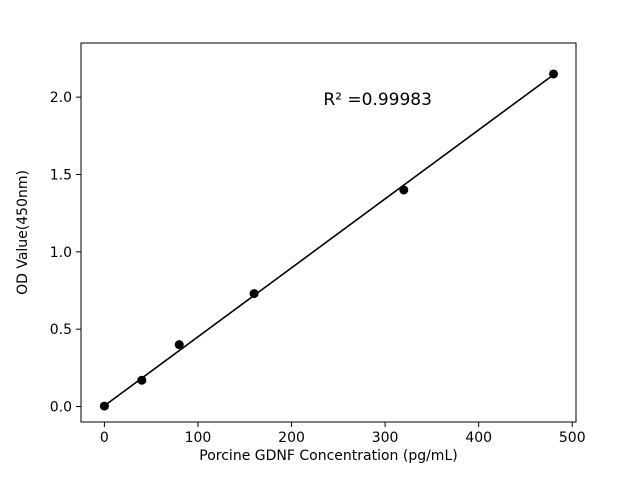 This screenshot has height=484, width=640. What do you see at coordinates (478, 438) in the screenshot?
I see `x-tick-label: 400` at bounding box center [478, 438].